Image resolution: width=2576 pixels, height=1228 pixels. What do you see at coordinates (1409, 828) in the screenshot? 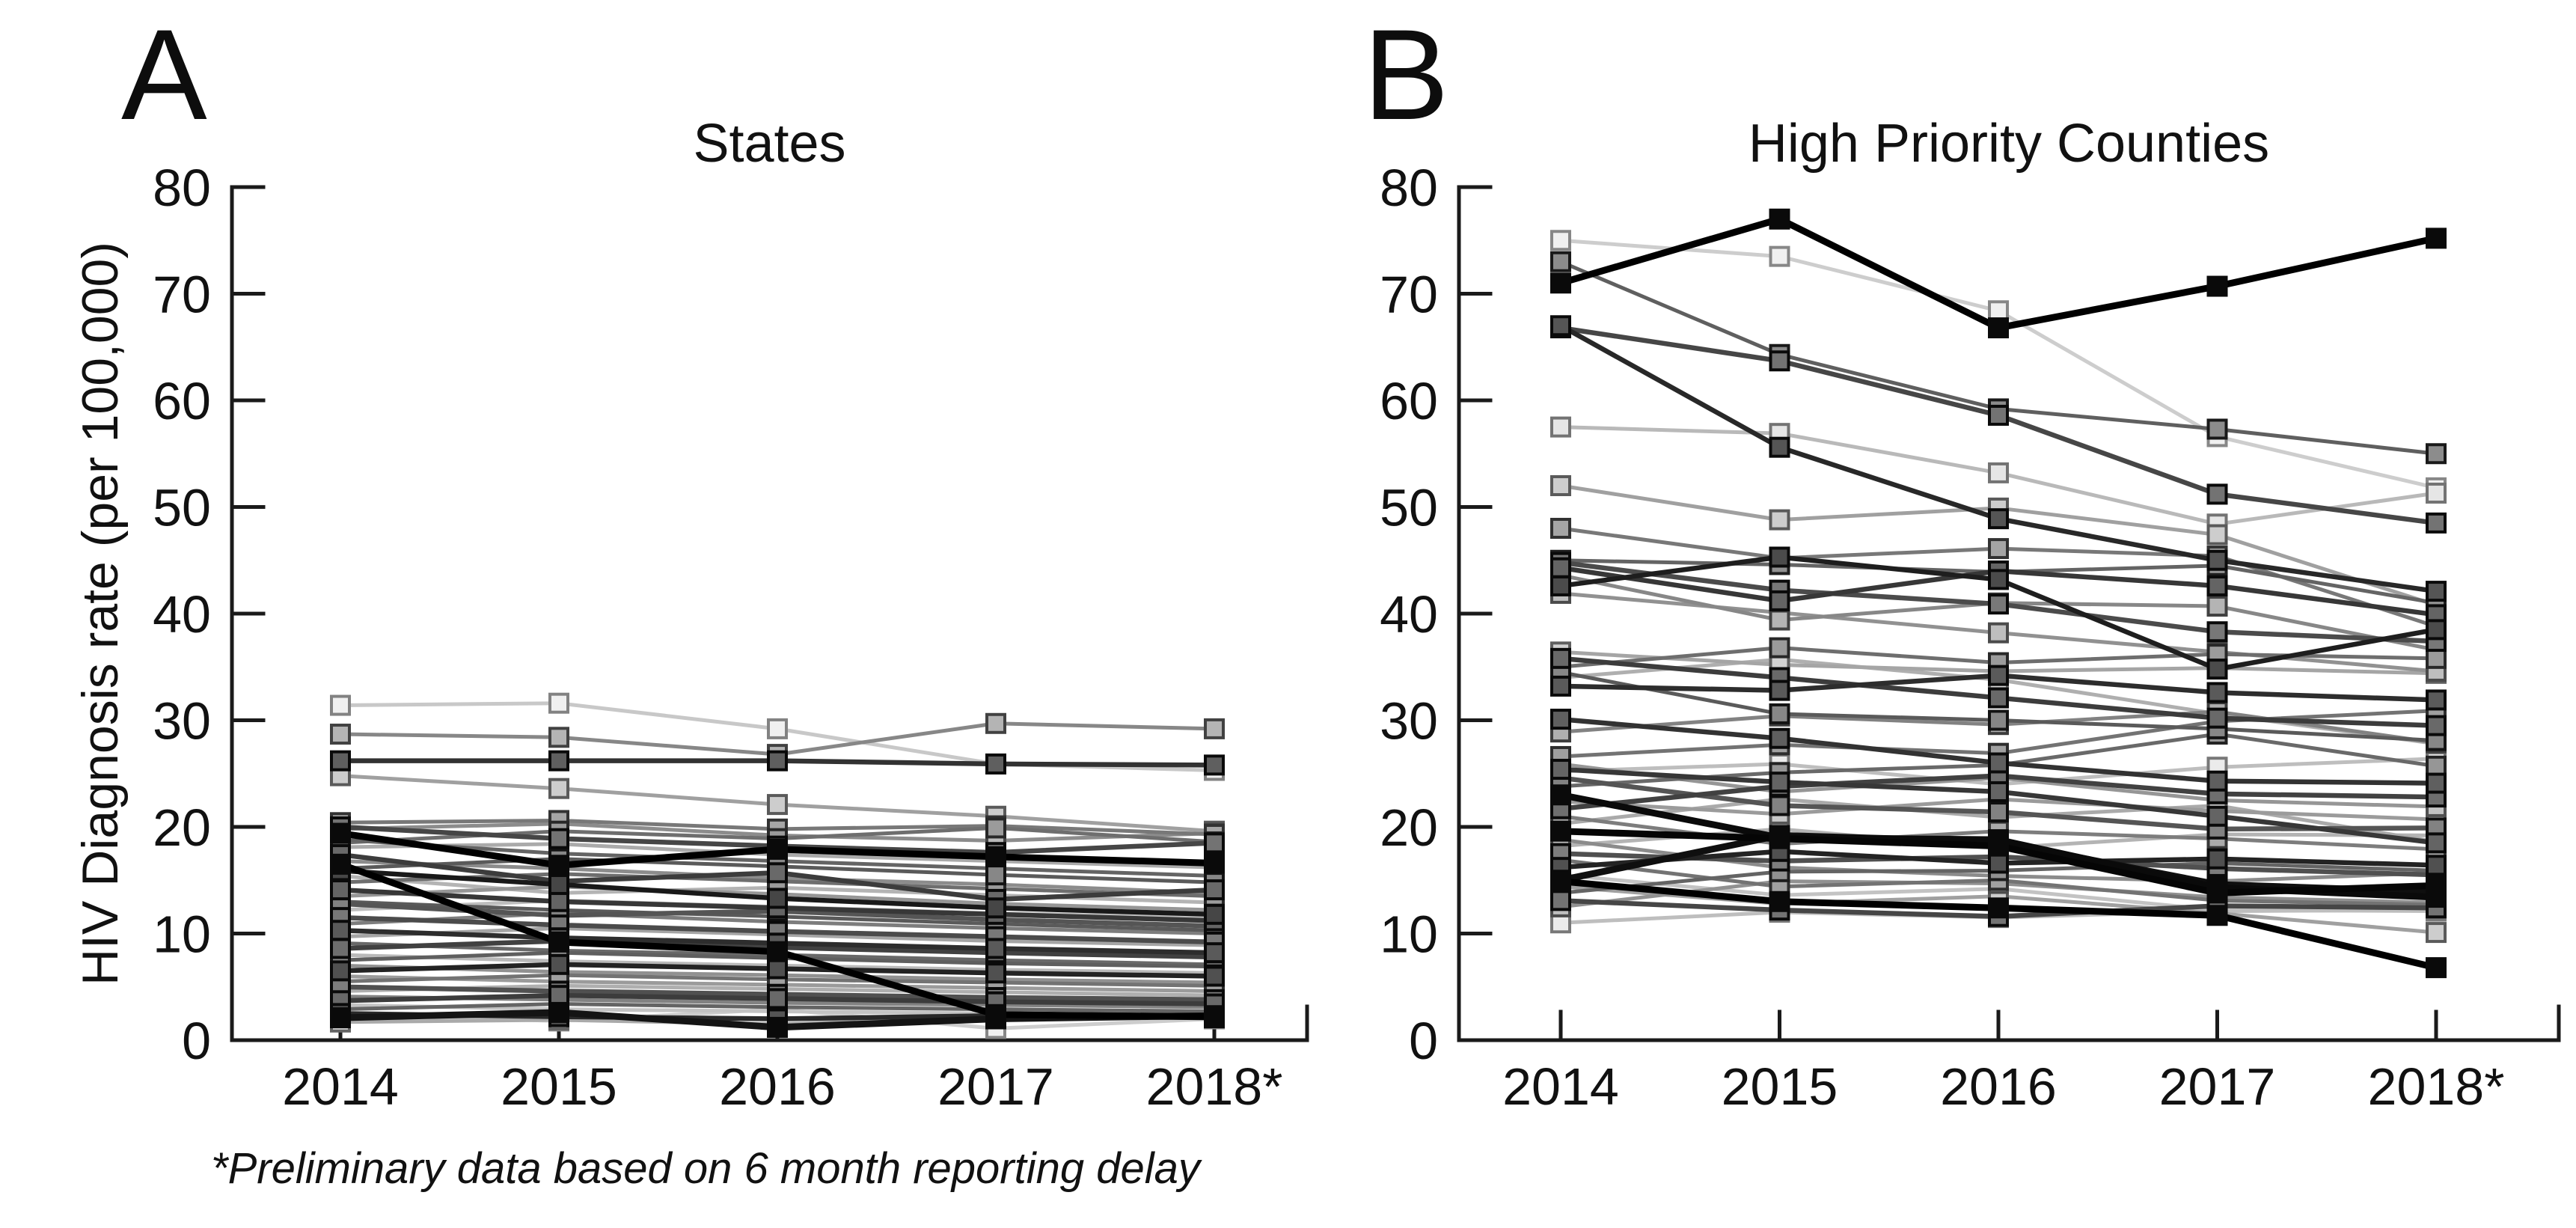
I see `y-tick-label: 20` at bounding box center [1409, 828].